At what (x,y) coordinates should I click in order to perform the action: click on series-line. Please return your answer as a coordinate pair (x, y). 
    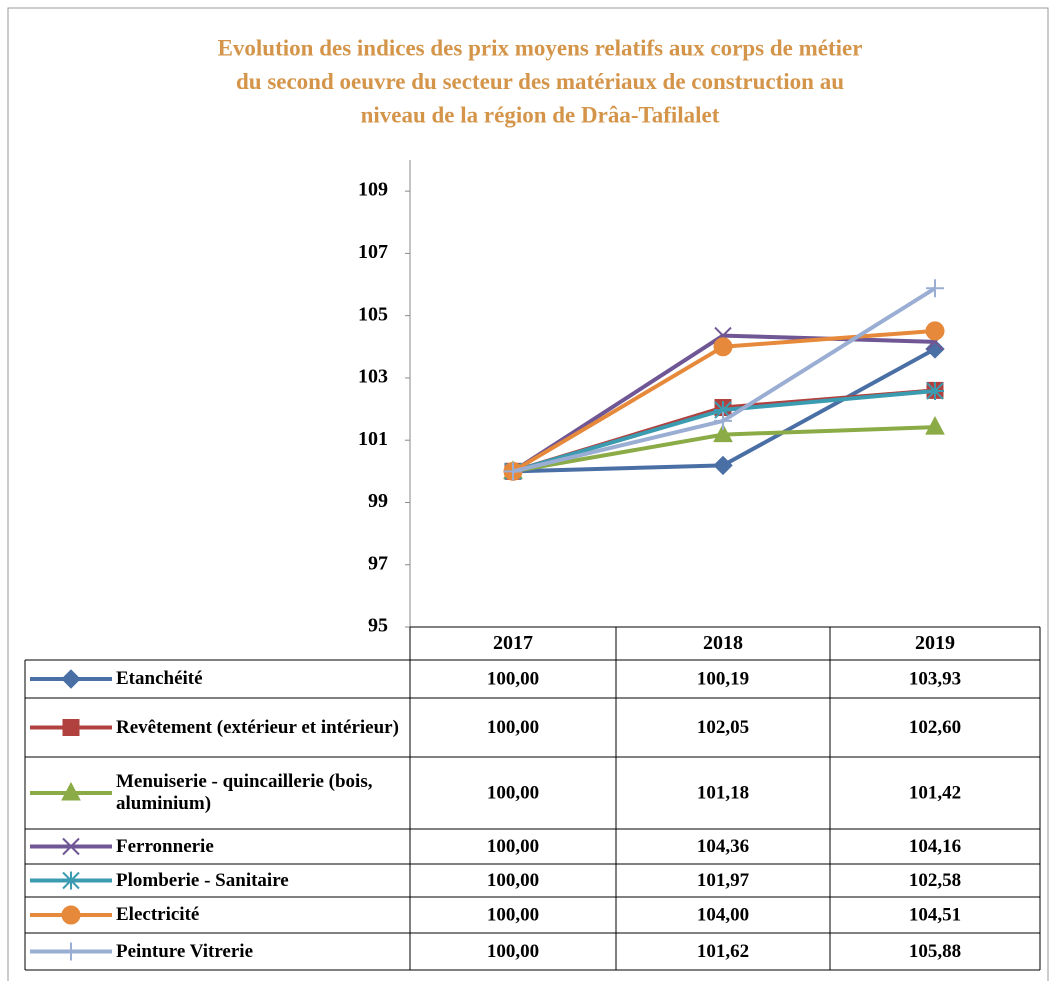
    Looking at the image, I should click on (724, 380).